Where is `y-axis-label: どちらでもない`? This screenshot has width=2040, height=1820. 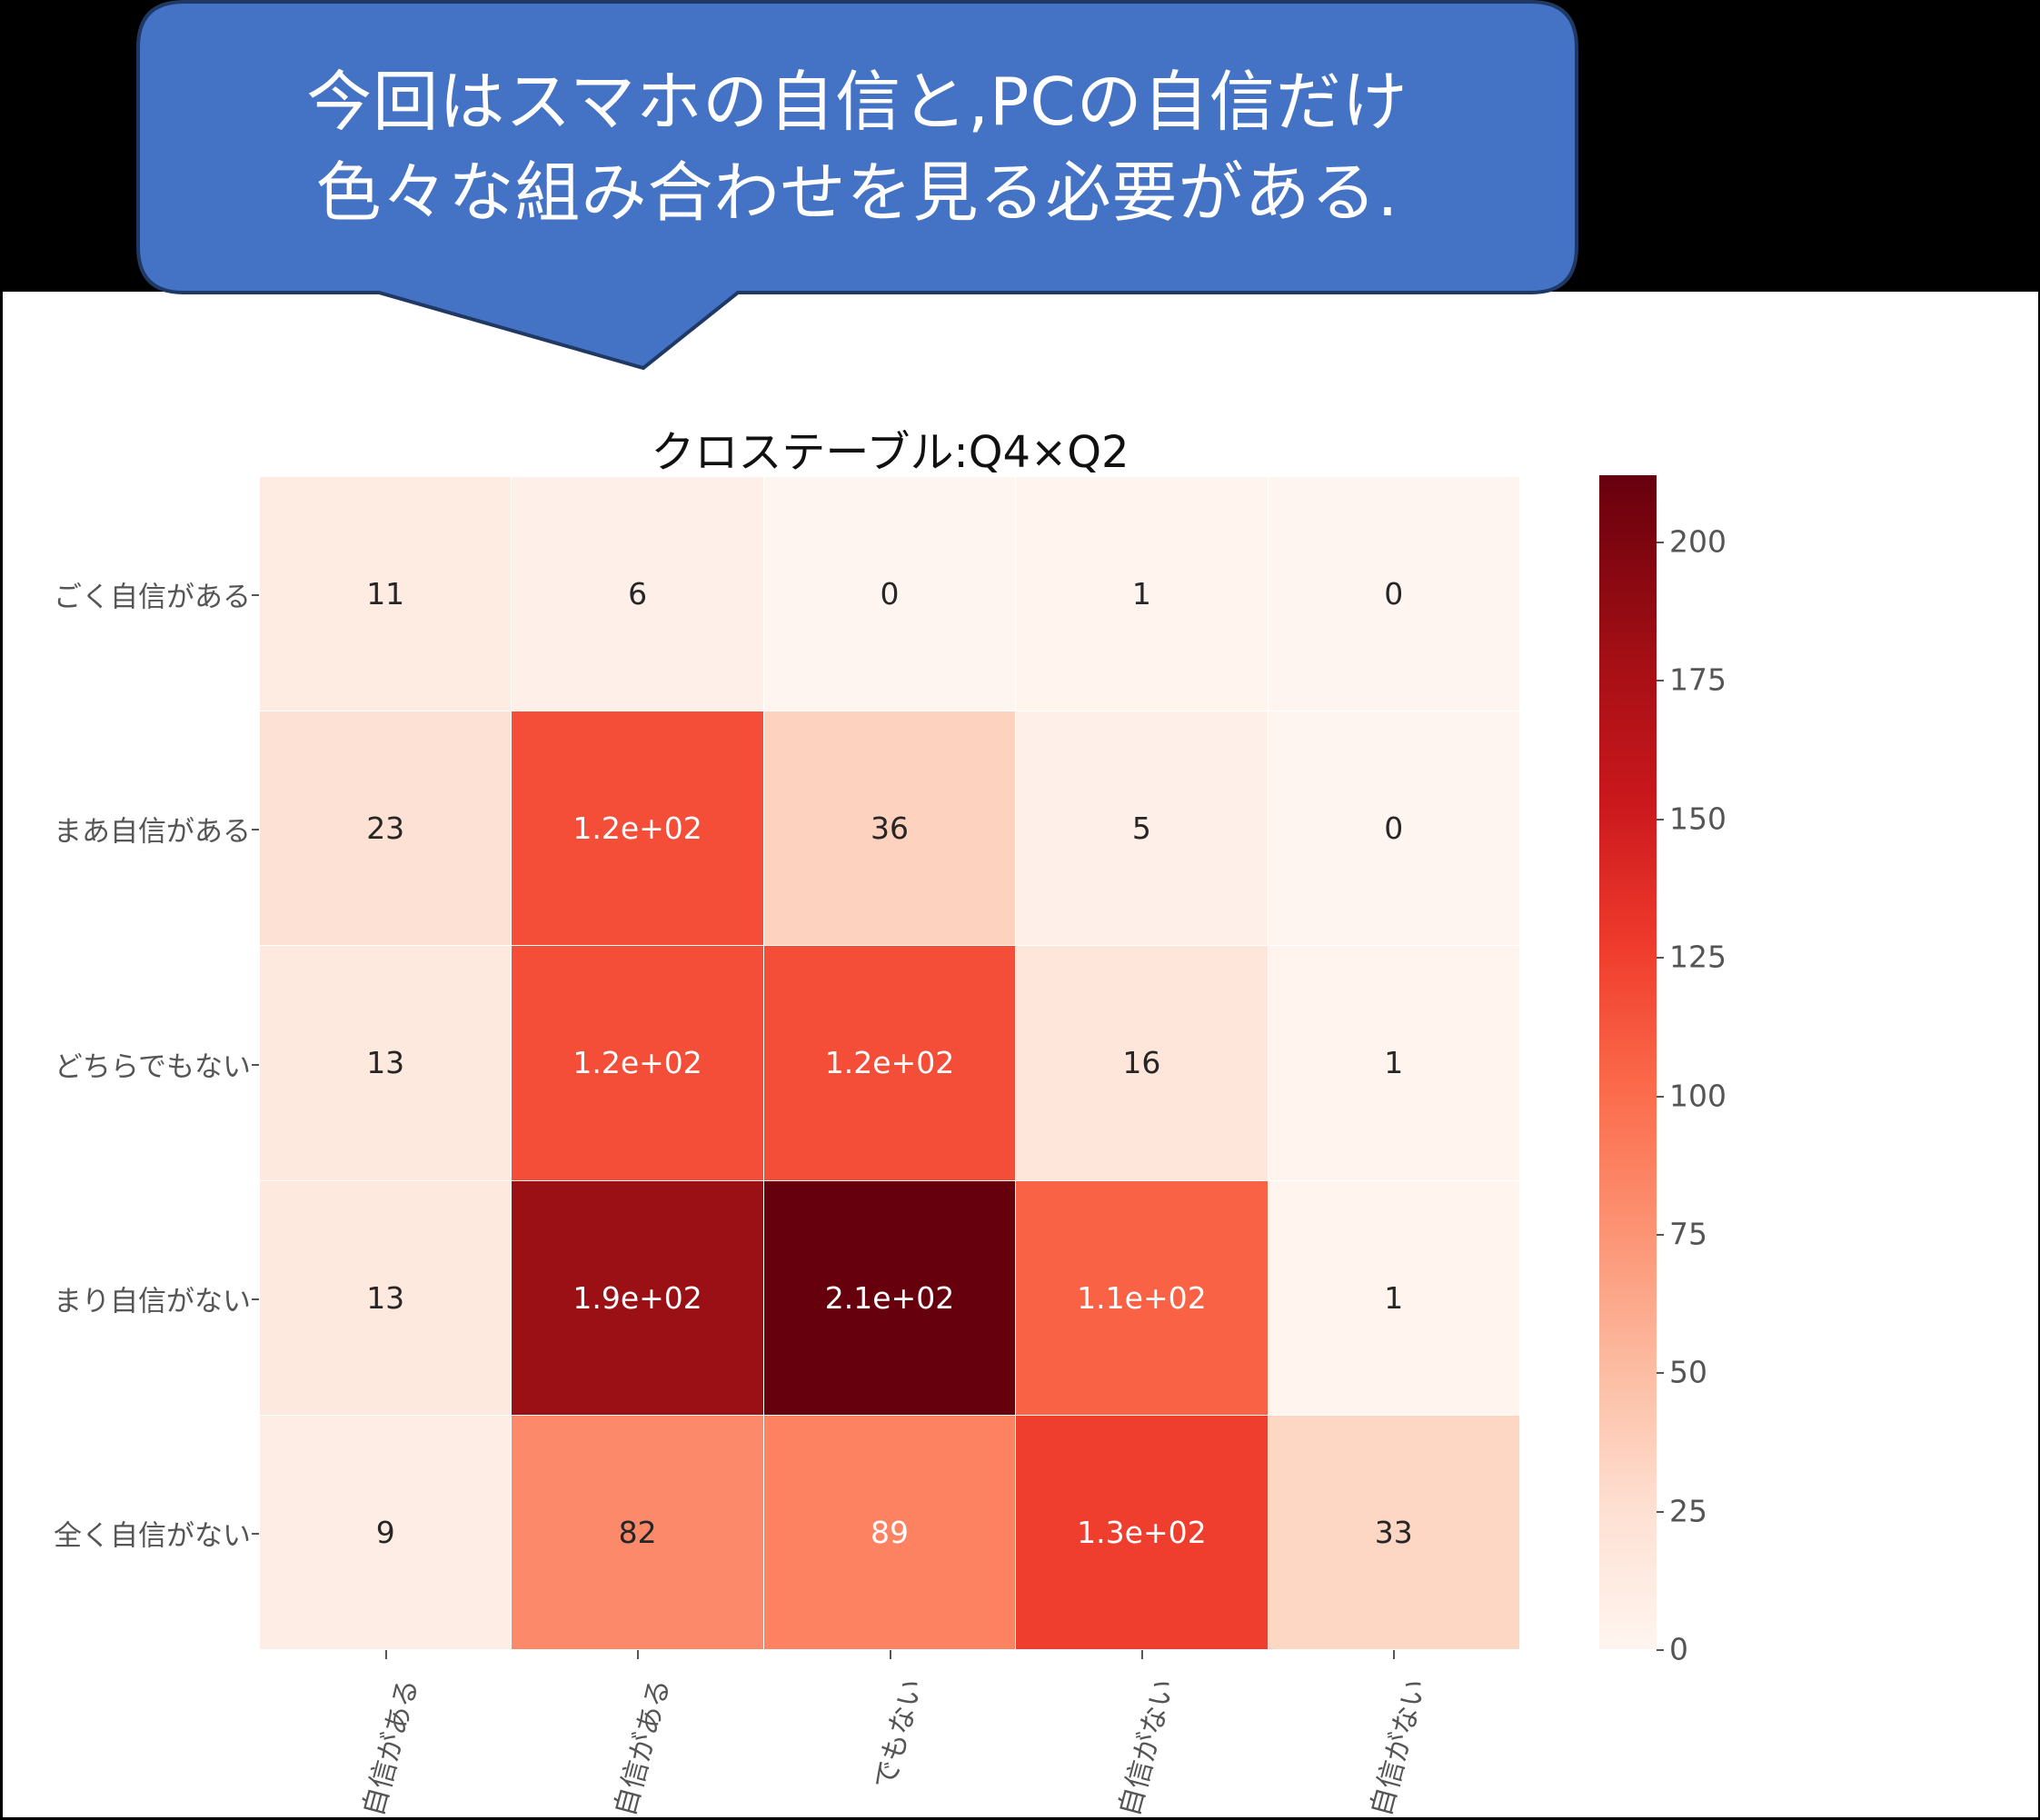 y-axis-label: どちらでもない is located at coordinates (152, 1067).